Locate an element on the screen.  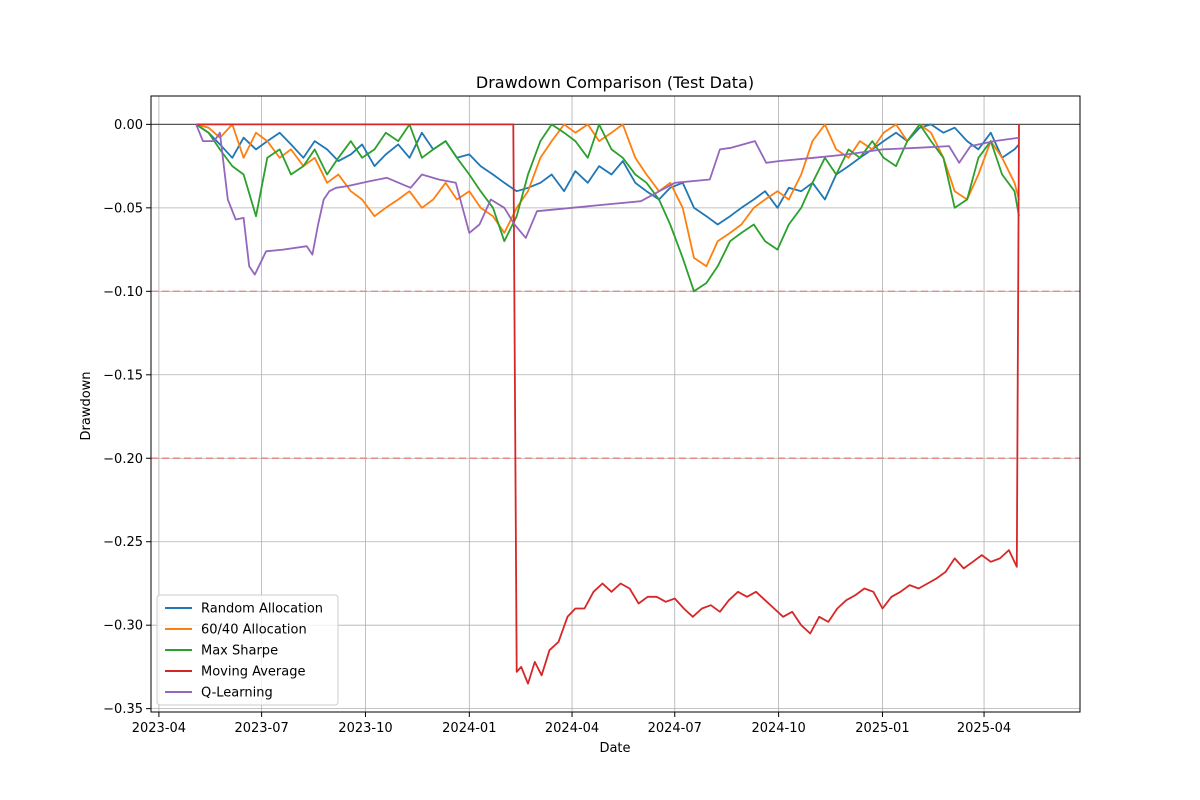
legend-label: Max Sharpe is located at coordinates (239, 651).